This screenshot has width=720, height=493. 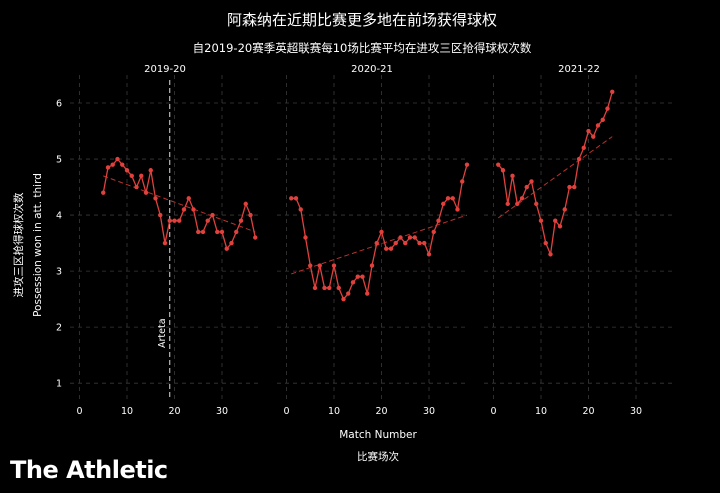 What do you see at coordinates (59, 216) in the screenshot?
I see `y-tick-label: 4` at bounding box center [59, 216].